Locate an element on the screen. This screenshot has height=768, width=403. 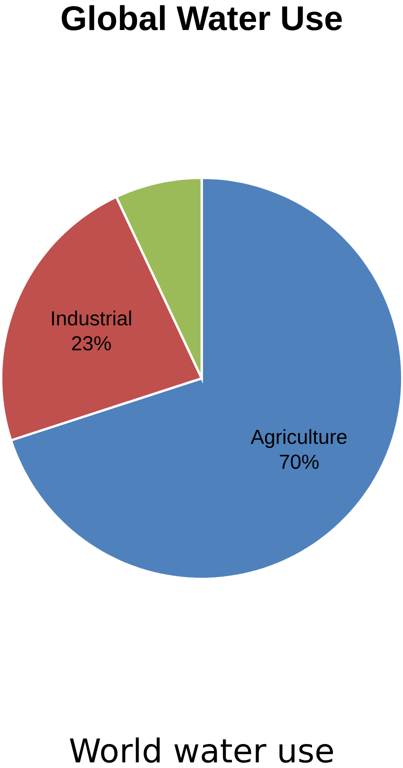
slice-label: Industrial is located at coordinates (91, 318).